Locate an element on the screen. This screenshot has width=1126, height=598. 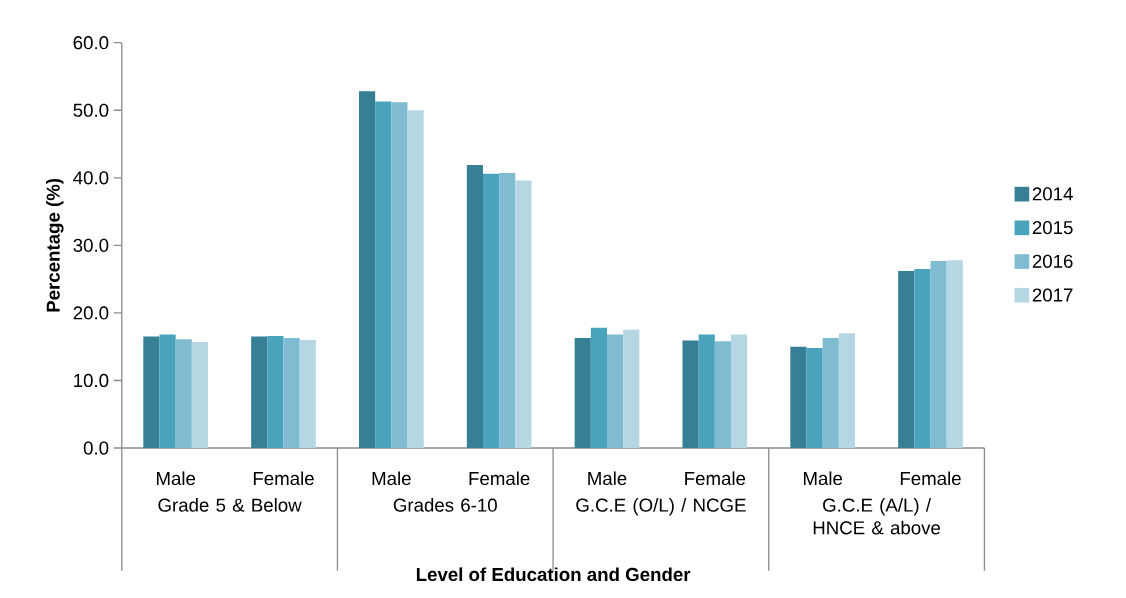
y-tick-label: 40.0 is located at coordinates (91, 178).